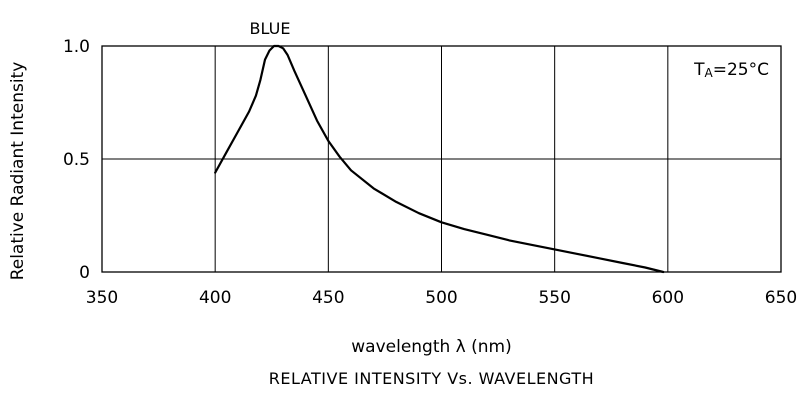 The image size is (808, 393). I want to click on y-tick-label: 1.0, so click(76, 47).